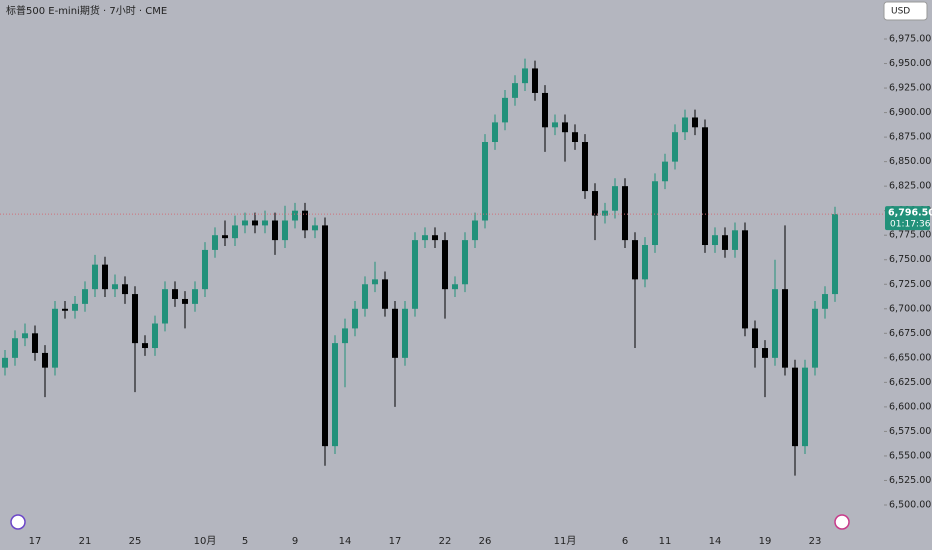  I want to click on x-tick-label: 22, so click(445, 541).